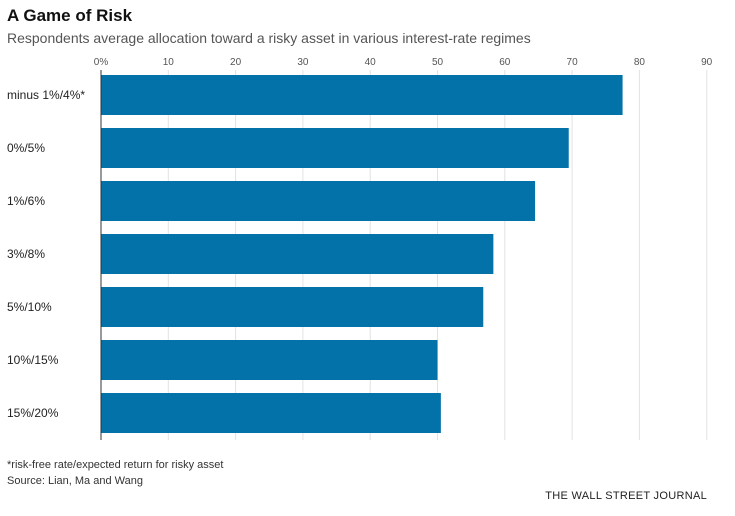  What do you see at coordinates (626, 496) in the screenshot?
I see `publisher-logo: THE WALL STREET JOURNAL` at bounding box center [626, 496].